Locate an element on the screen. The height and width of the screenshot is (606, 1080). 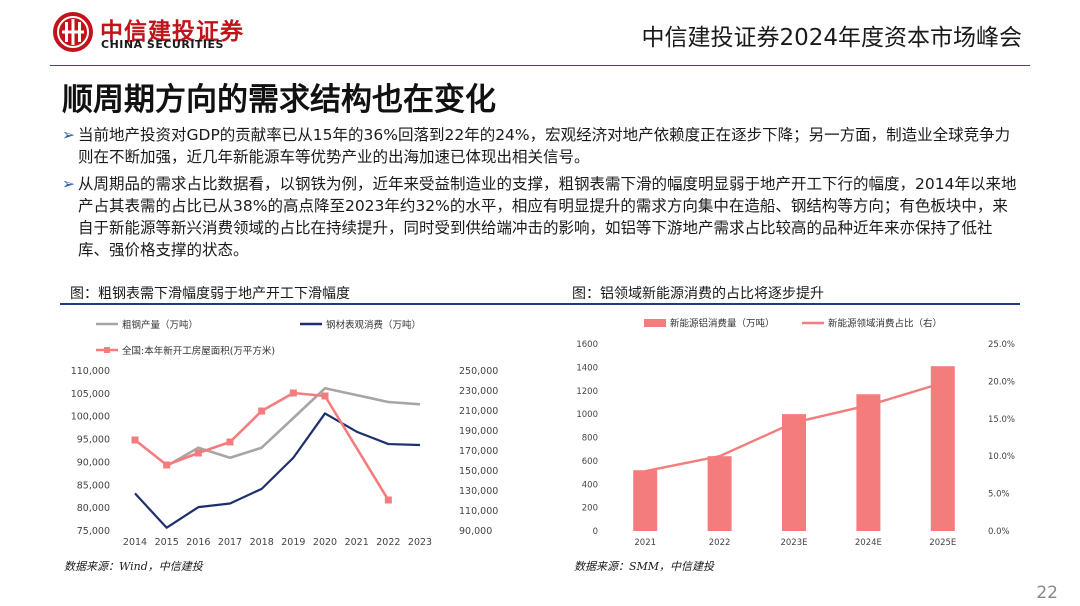
y-left-tick-label: 0 is located at coordinates (595, 532).